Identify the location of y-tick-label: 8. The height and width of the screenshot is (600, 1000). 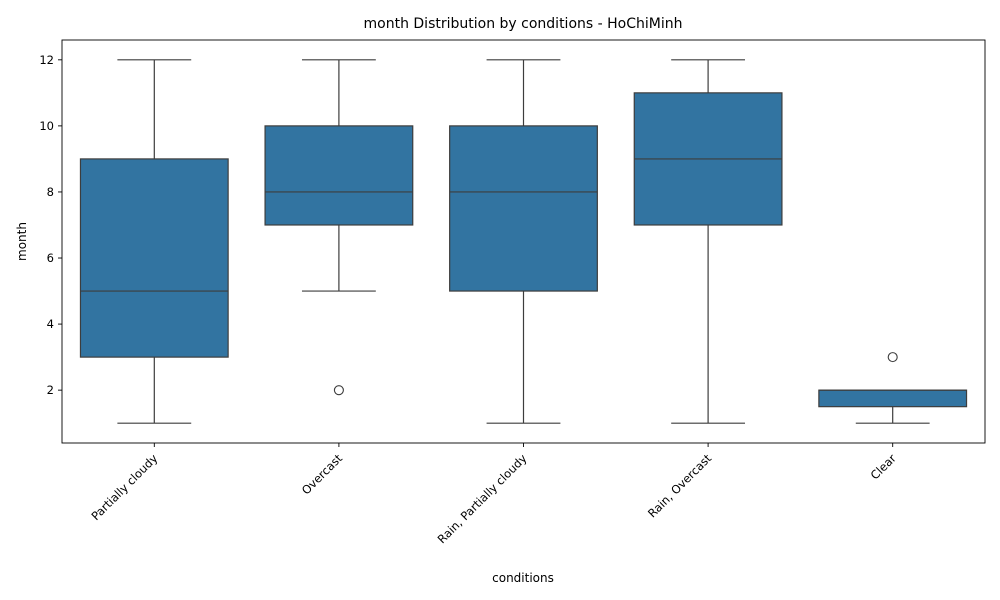
(50, 192).